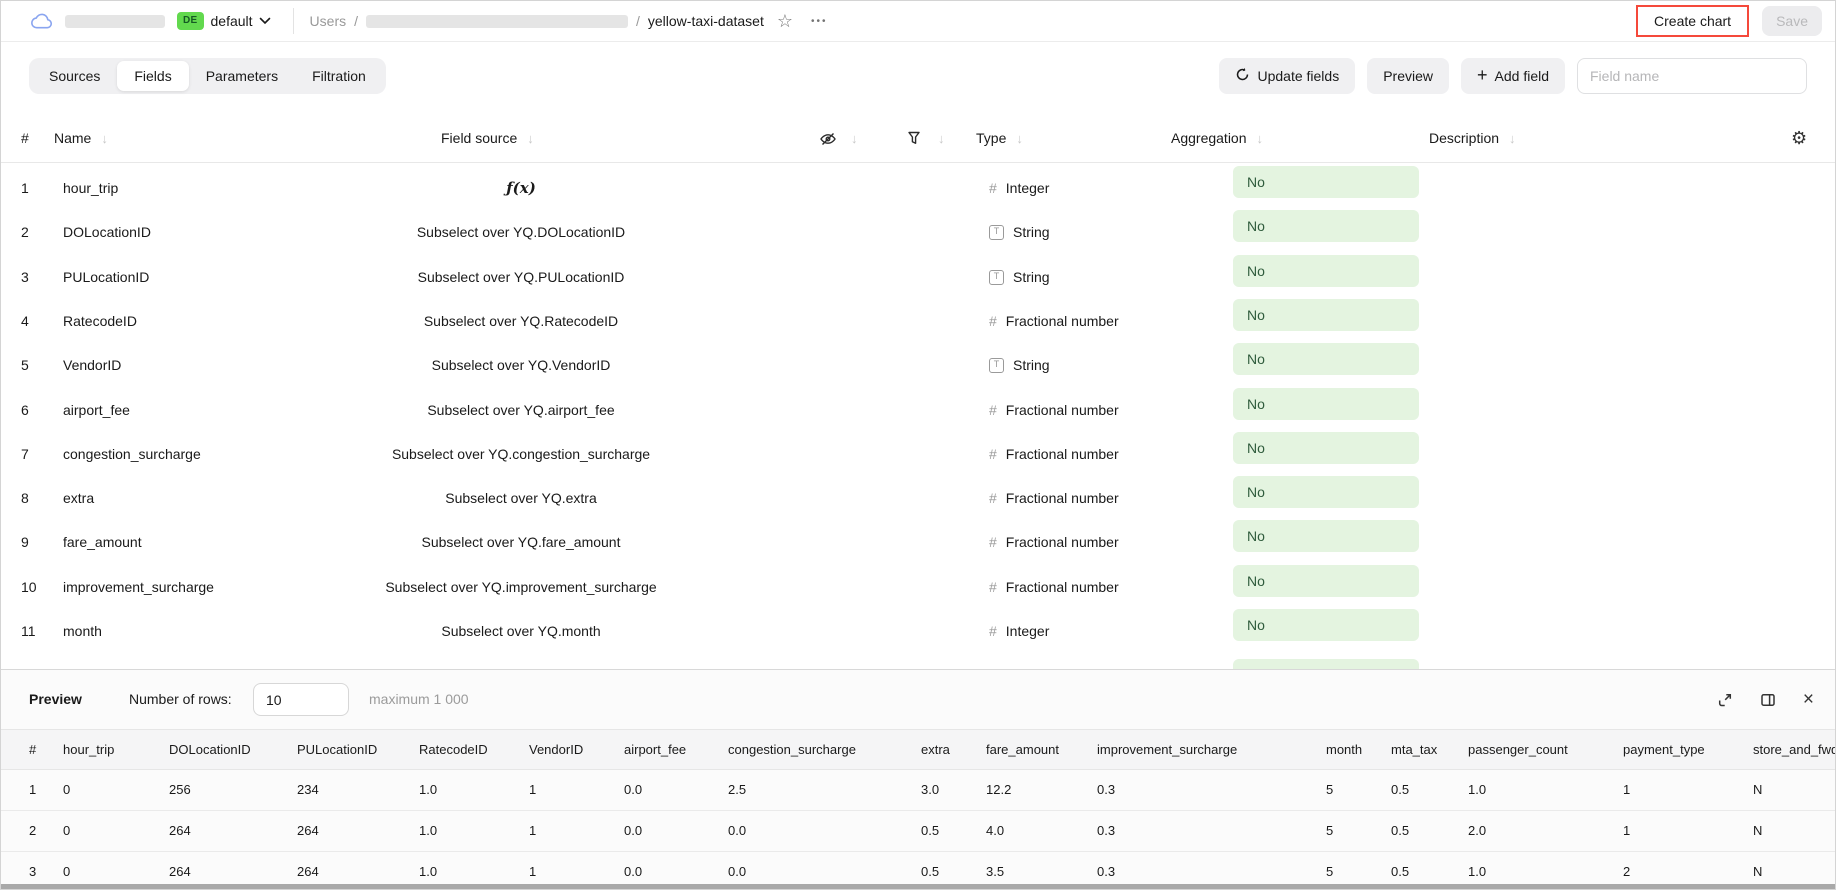 The width and height of the screenshot is (1836, 890). I want to click on cell: 264, so click(308, 830).